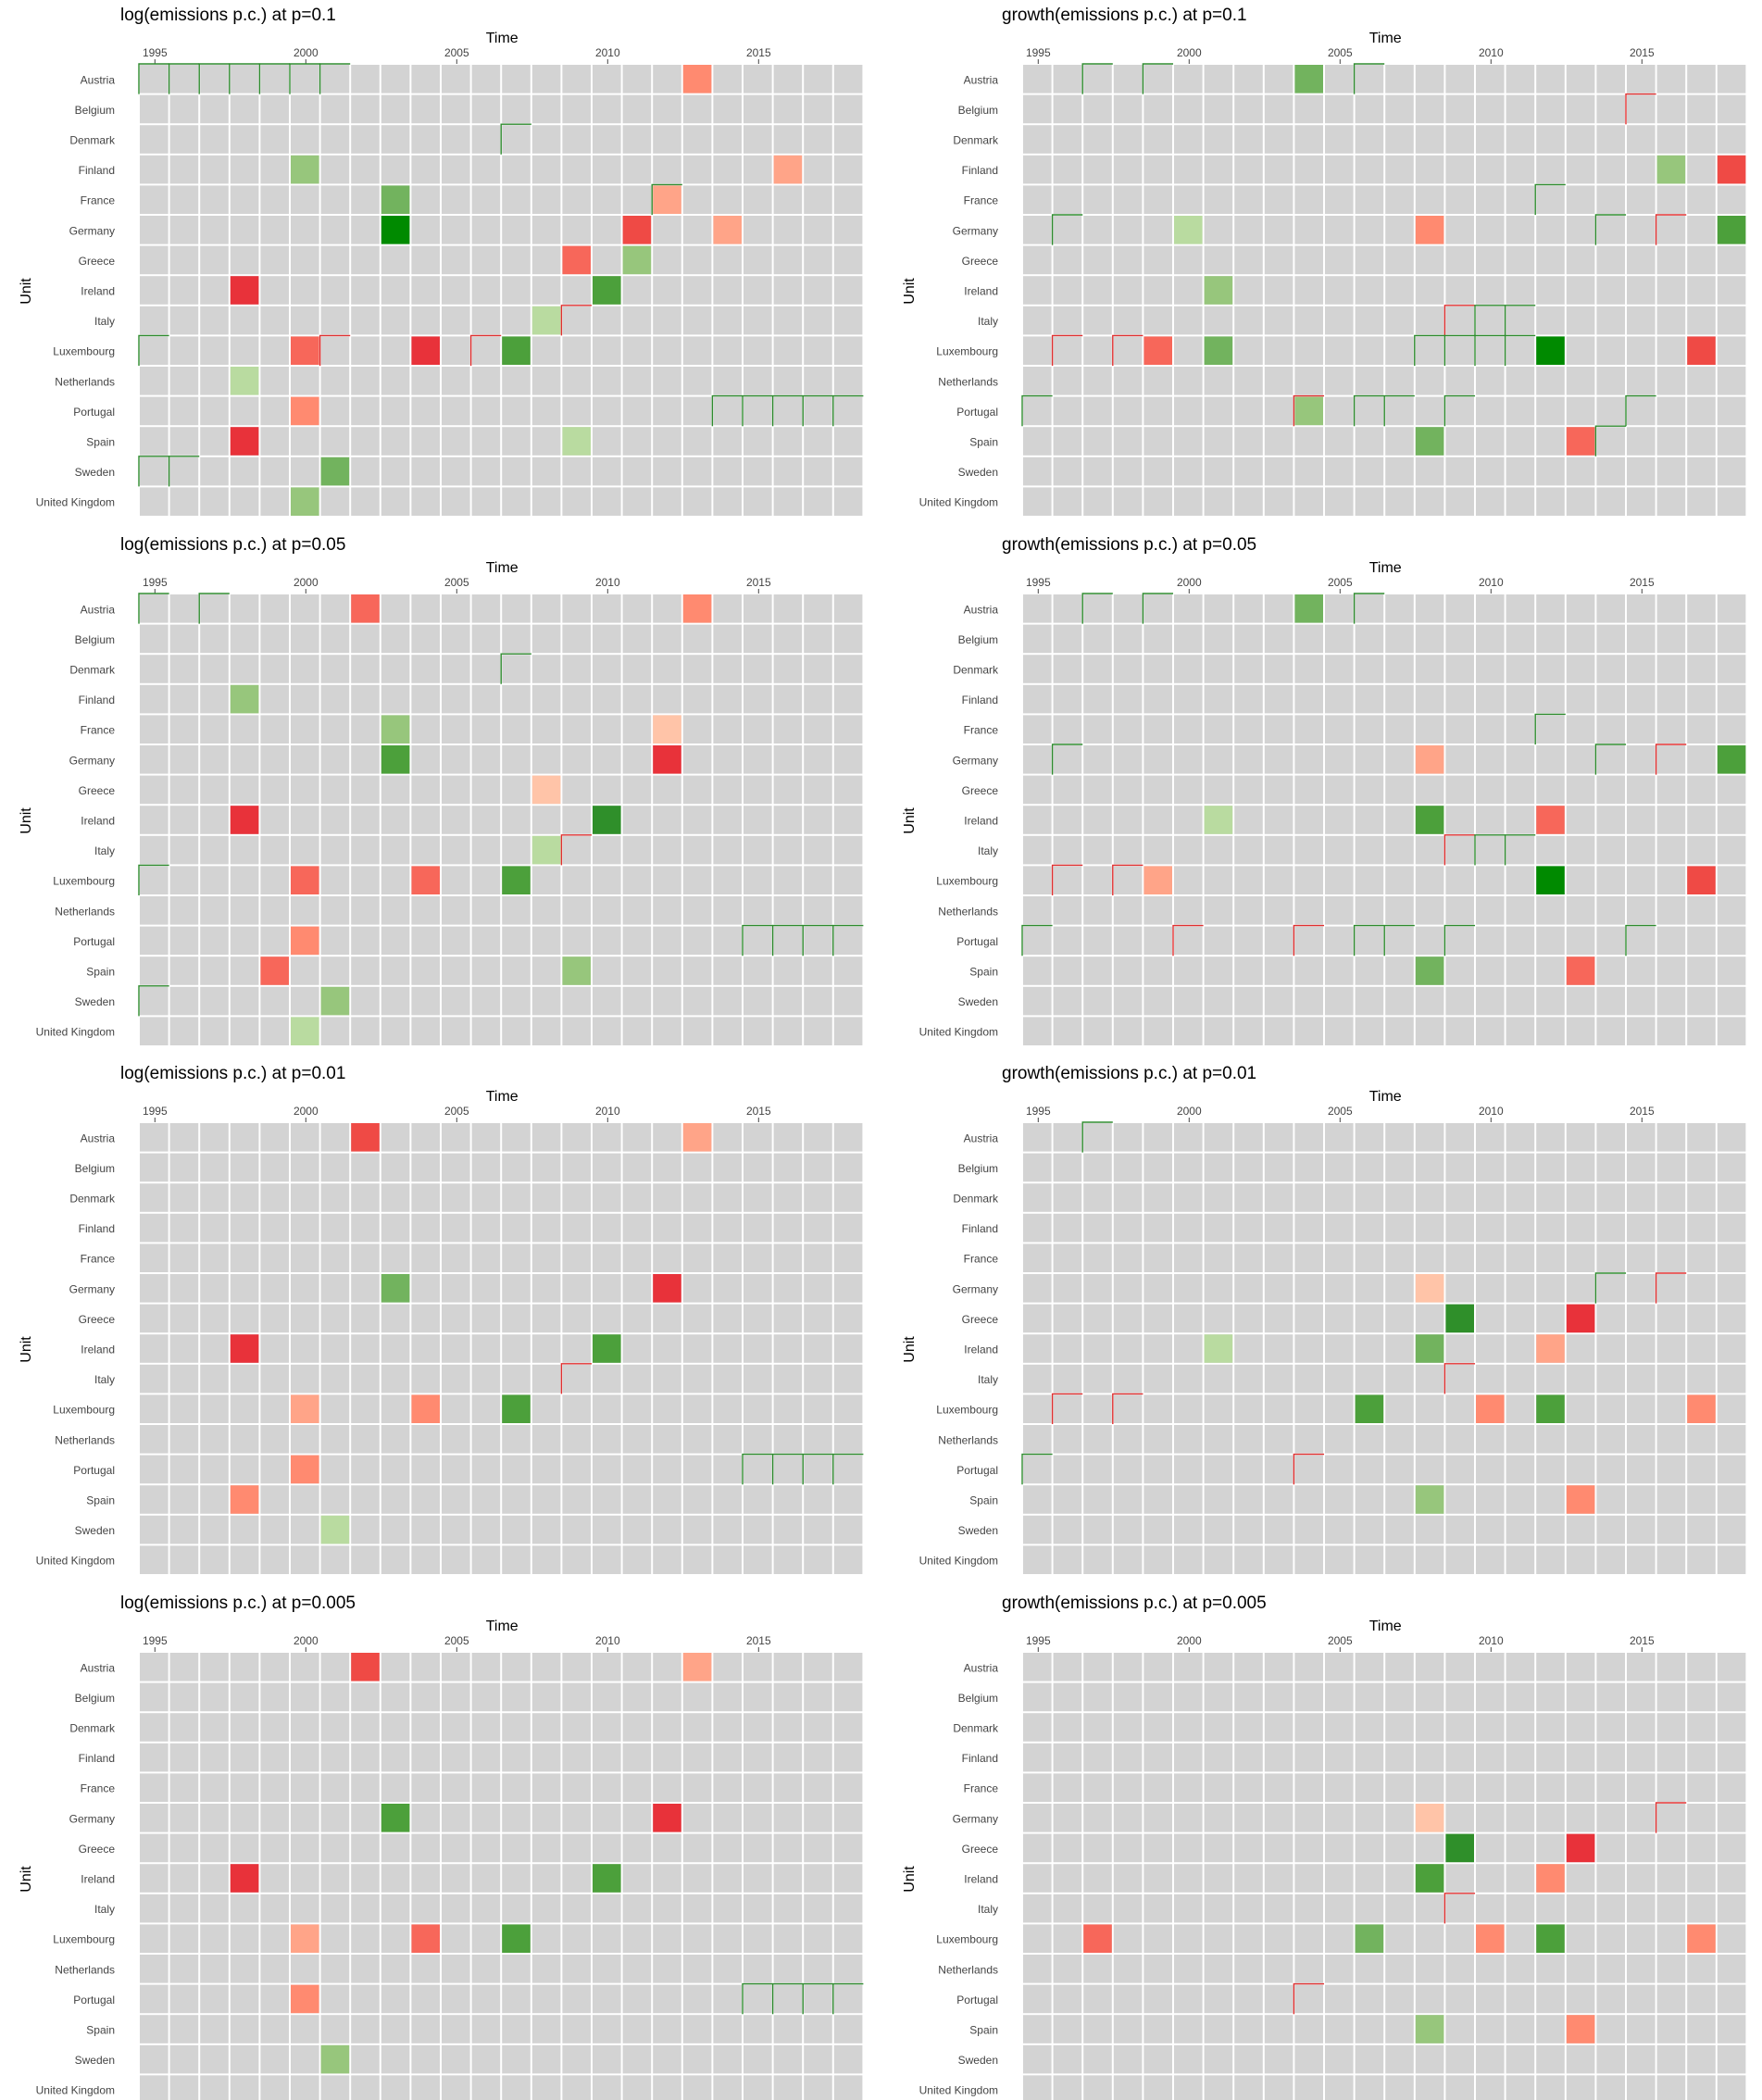 Image resolution: width=1762 pixels, height=2100 pixels. What do you see at coordinates (1369, 78) in the screenshot?
I see `step-line-austria-2006` at bounding box center [1369, 78].